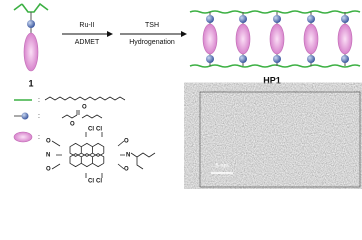  Describe the element at coordinates (152, 25) in the screenshot. I see `reagent: TSH` at that location.